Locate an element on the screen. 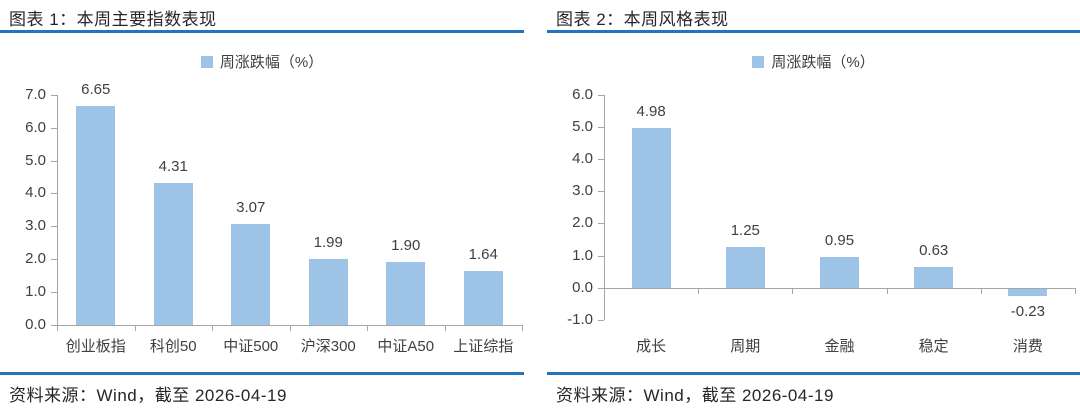 Image resolution: width=1080 pixels, height=409 pixels. bar-value-label: -0.23 is located at coordinates (1027, 311).